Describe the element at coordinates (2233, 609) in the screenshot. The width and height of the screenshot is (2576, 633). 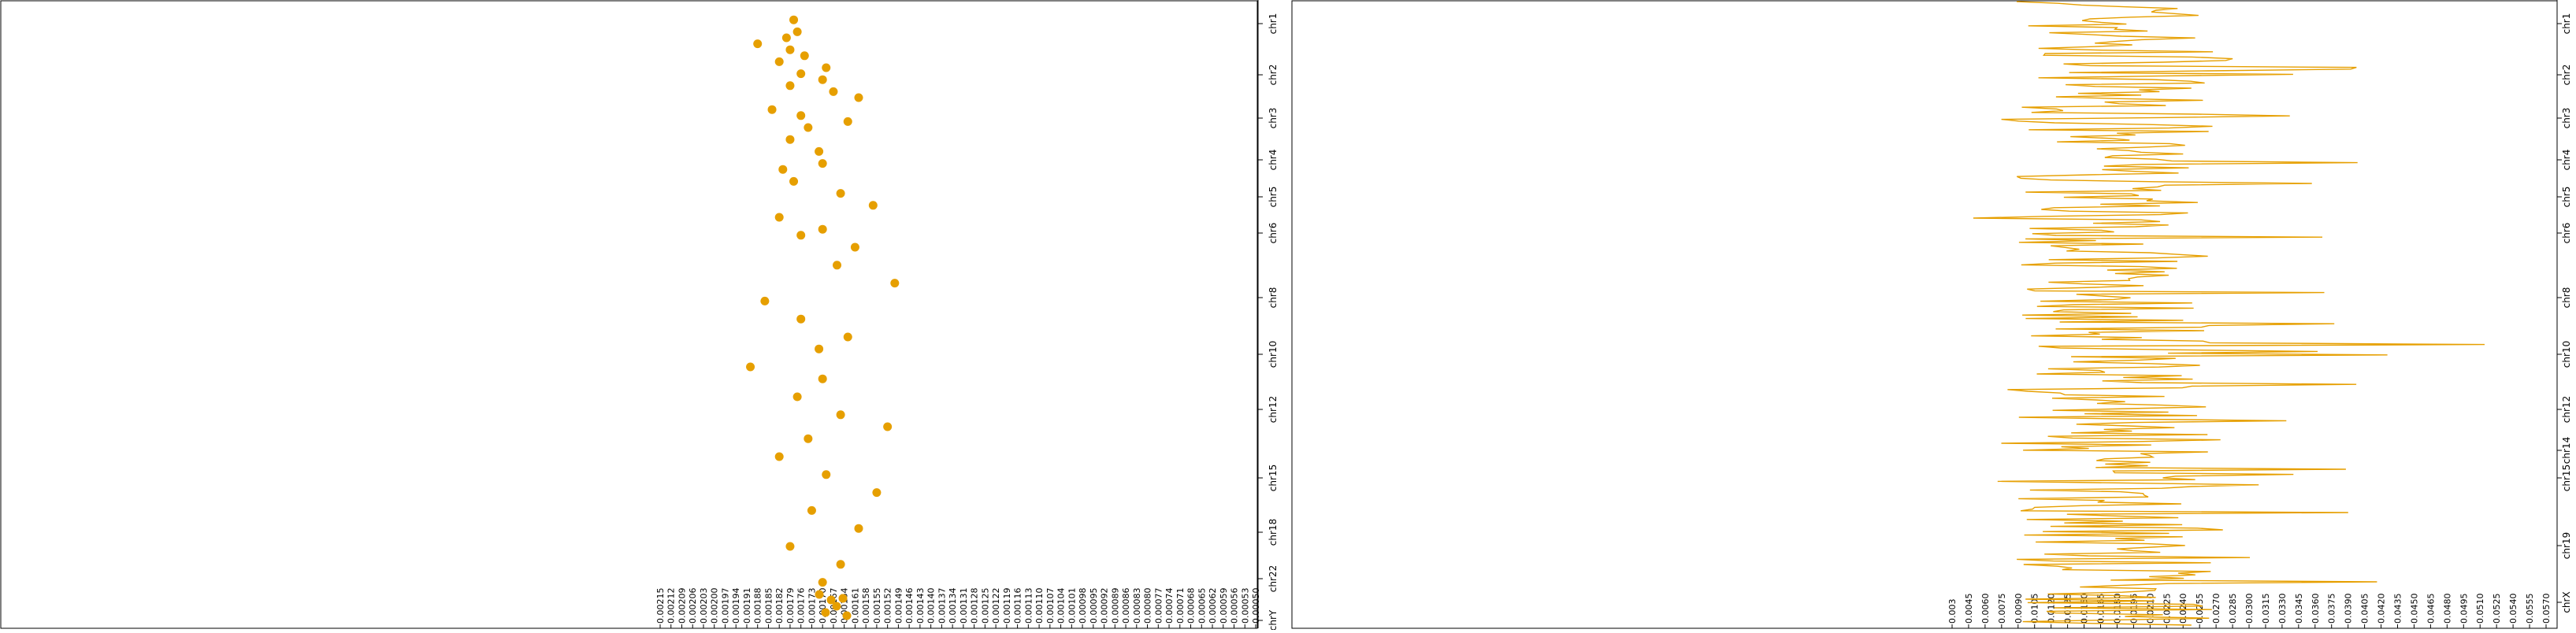
I see `right-x-tick-label: 0.0285` at that location.